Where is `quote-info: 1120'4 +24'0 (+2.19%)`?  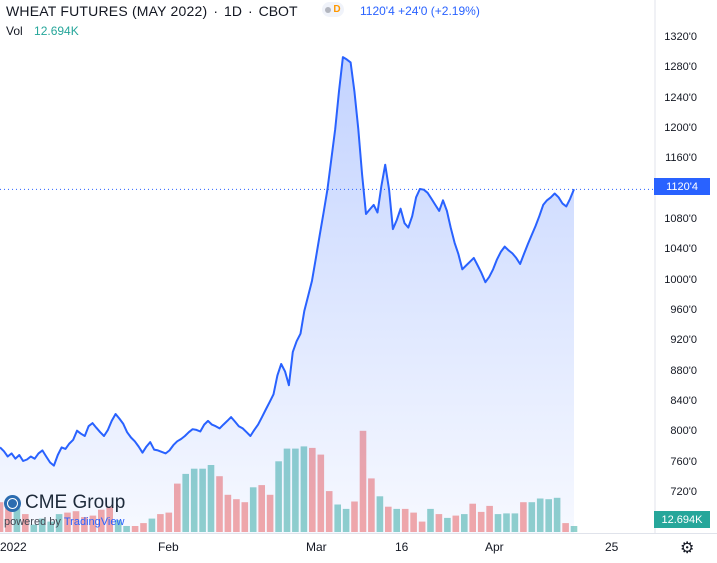 quote-info: 1120'4 +24'0 (+2.19%) is located at coordinates (420, 11).